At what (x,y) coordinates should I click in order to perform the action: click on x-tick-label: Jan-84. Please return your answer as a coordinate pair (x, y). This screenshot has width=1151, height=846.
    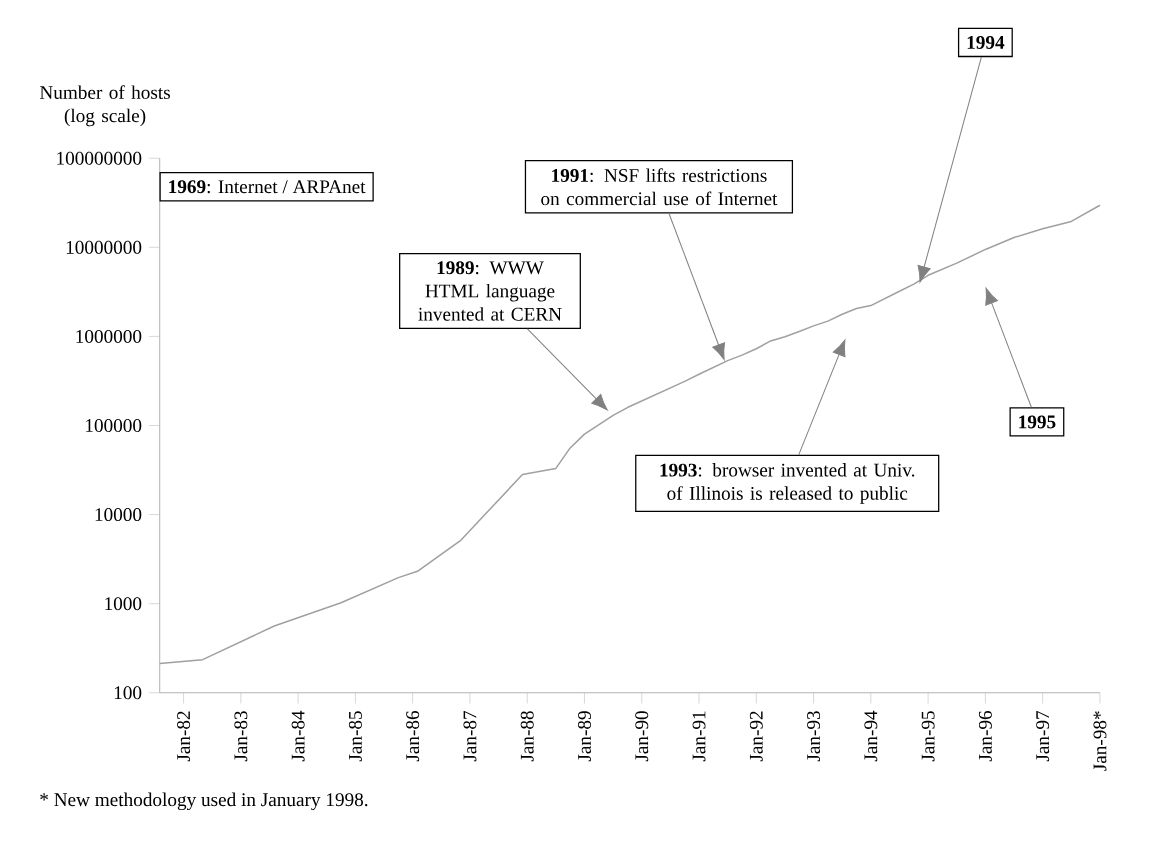
    Looking at the image, I should click on (298, 736).